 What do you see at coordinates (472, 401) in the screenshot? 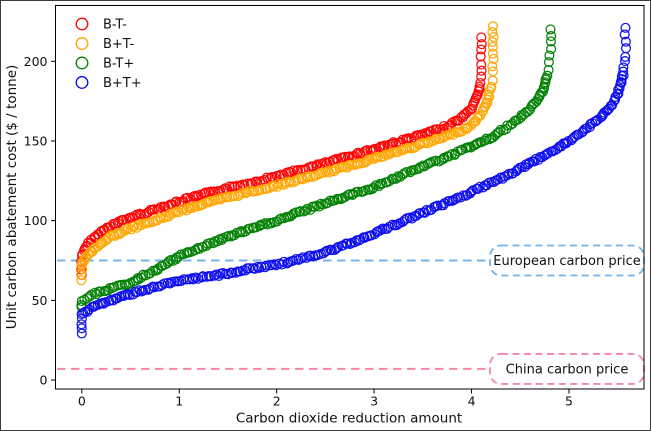
I see `x-tick-label: 4` at bounding box center [472, 401].